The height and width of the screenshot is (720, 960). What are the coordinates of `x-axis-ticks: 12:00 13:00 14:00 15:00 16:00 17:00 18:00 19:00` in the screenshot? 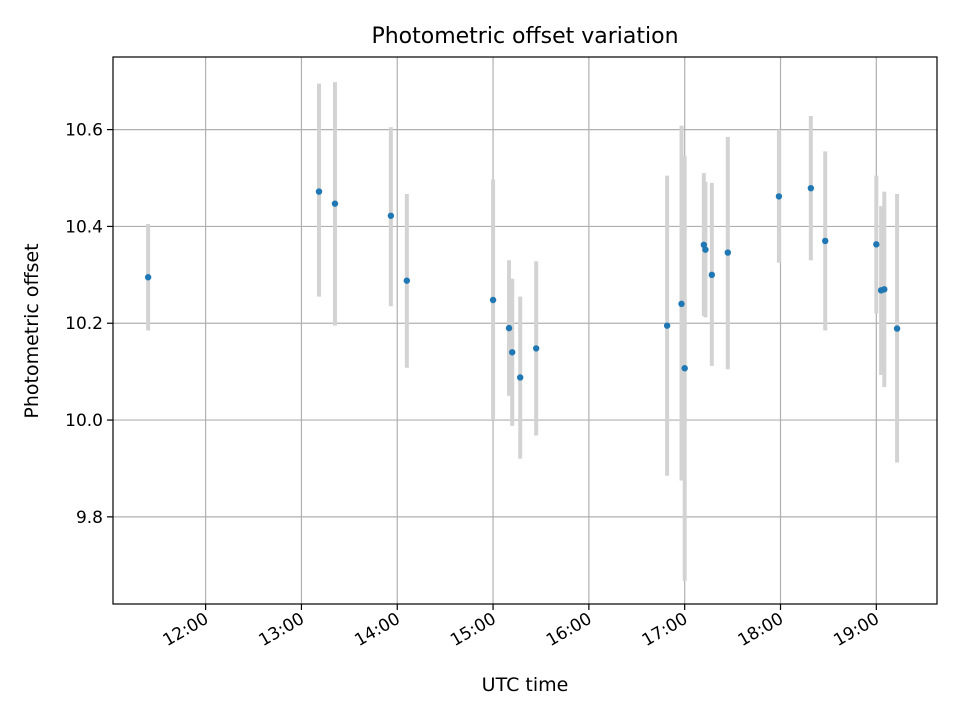 It's located at (521, 627).